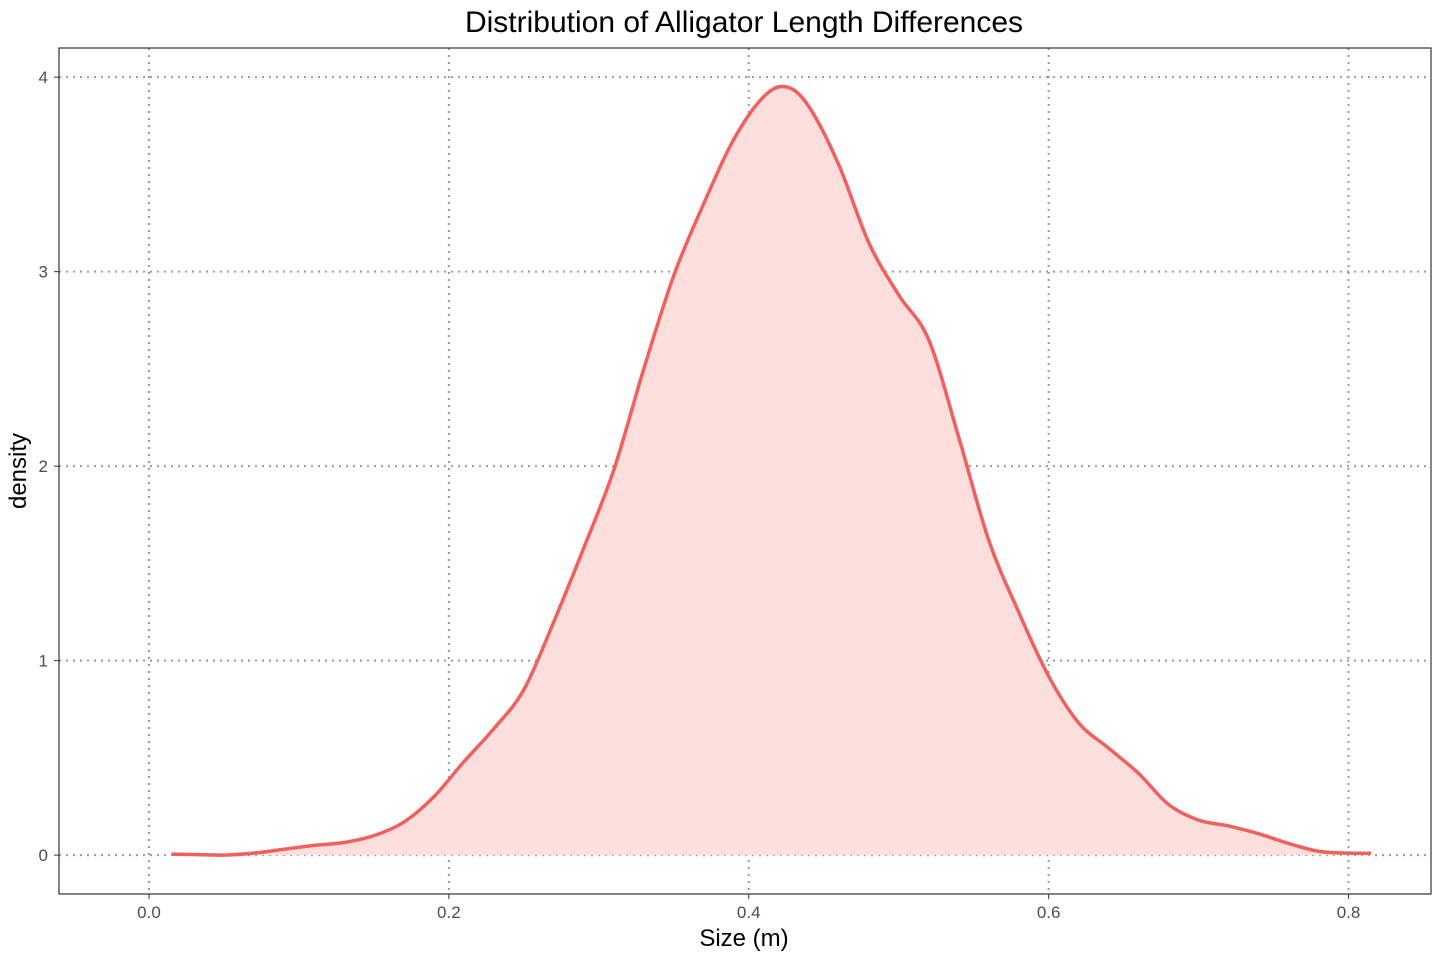  What do you see at coordinates (18, 471) in the screenshot?
I see `y-axis-title: density` at bounding box center [18, 471].